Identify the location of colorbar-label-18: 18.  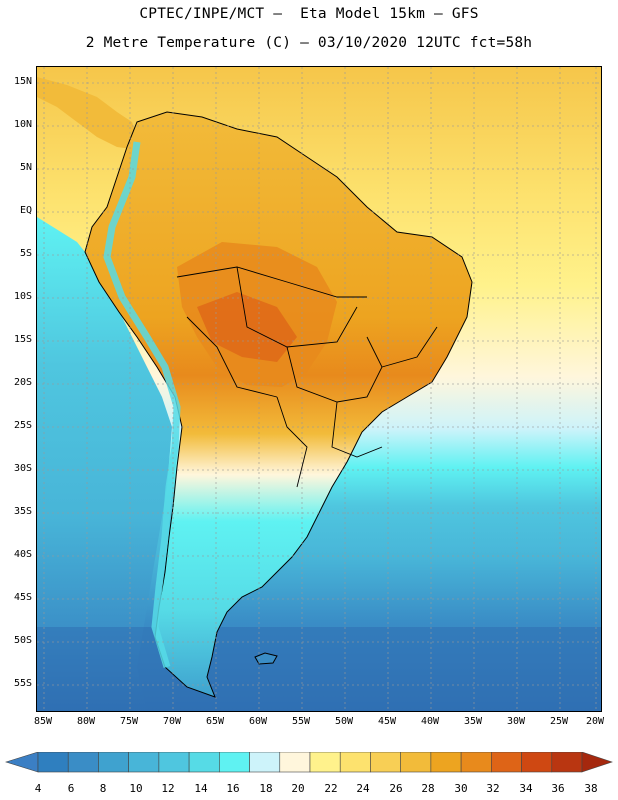
(266, 788).